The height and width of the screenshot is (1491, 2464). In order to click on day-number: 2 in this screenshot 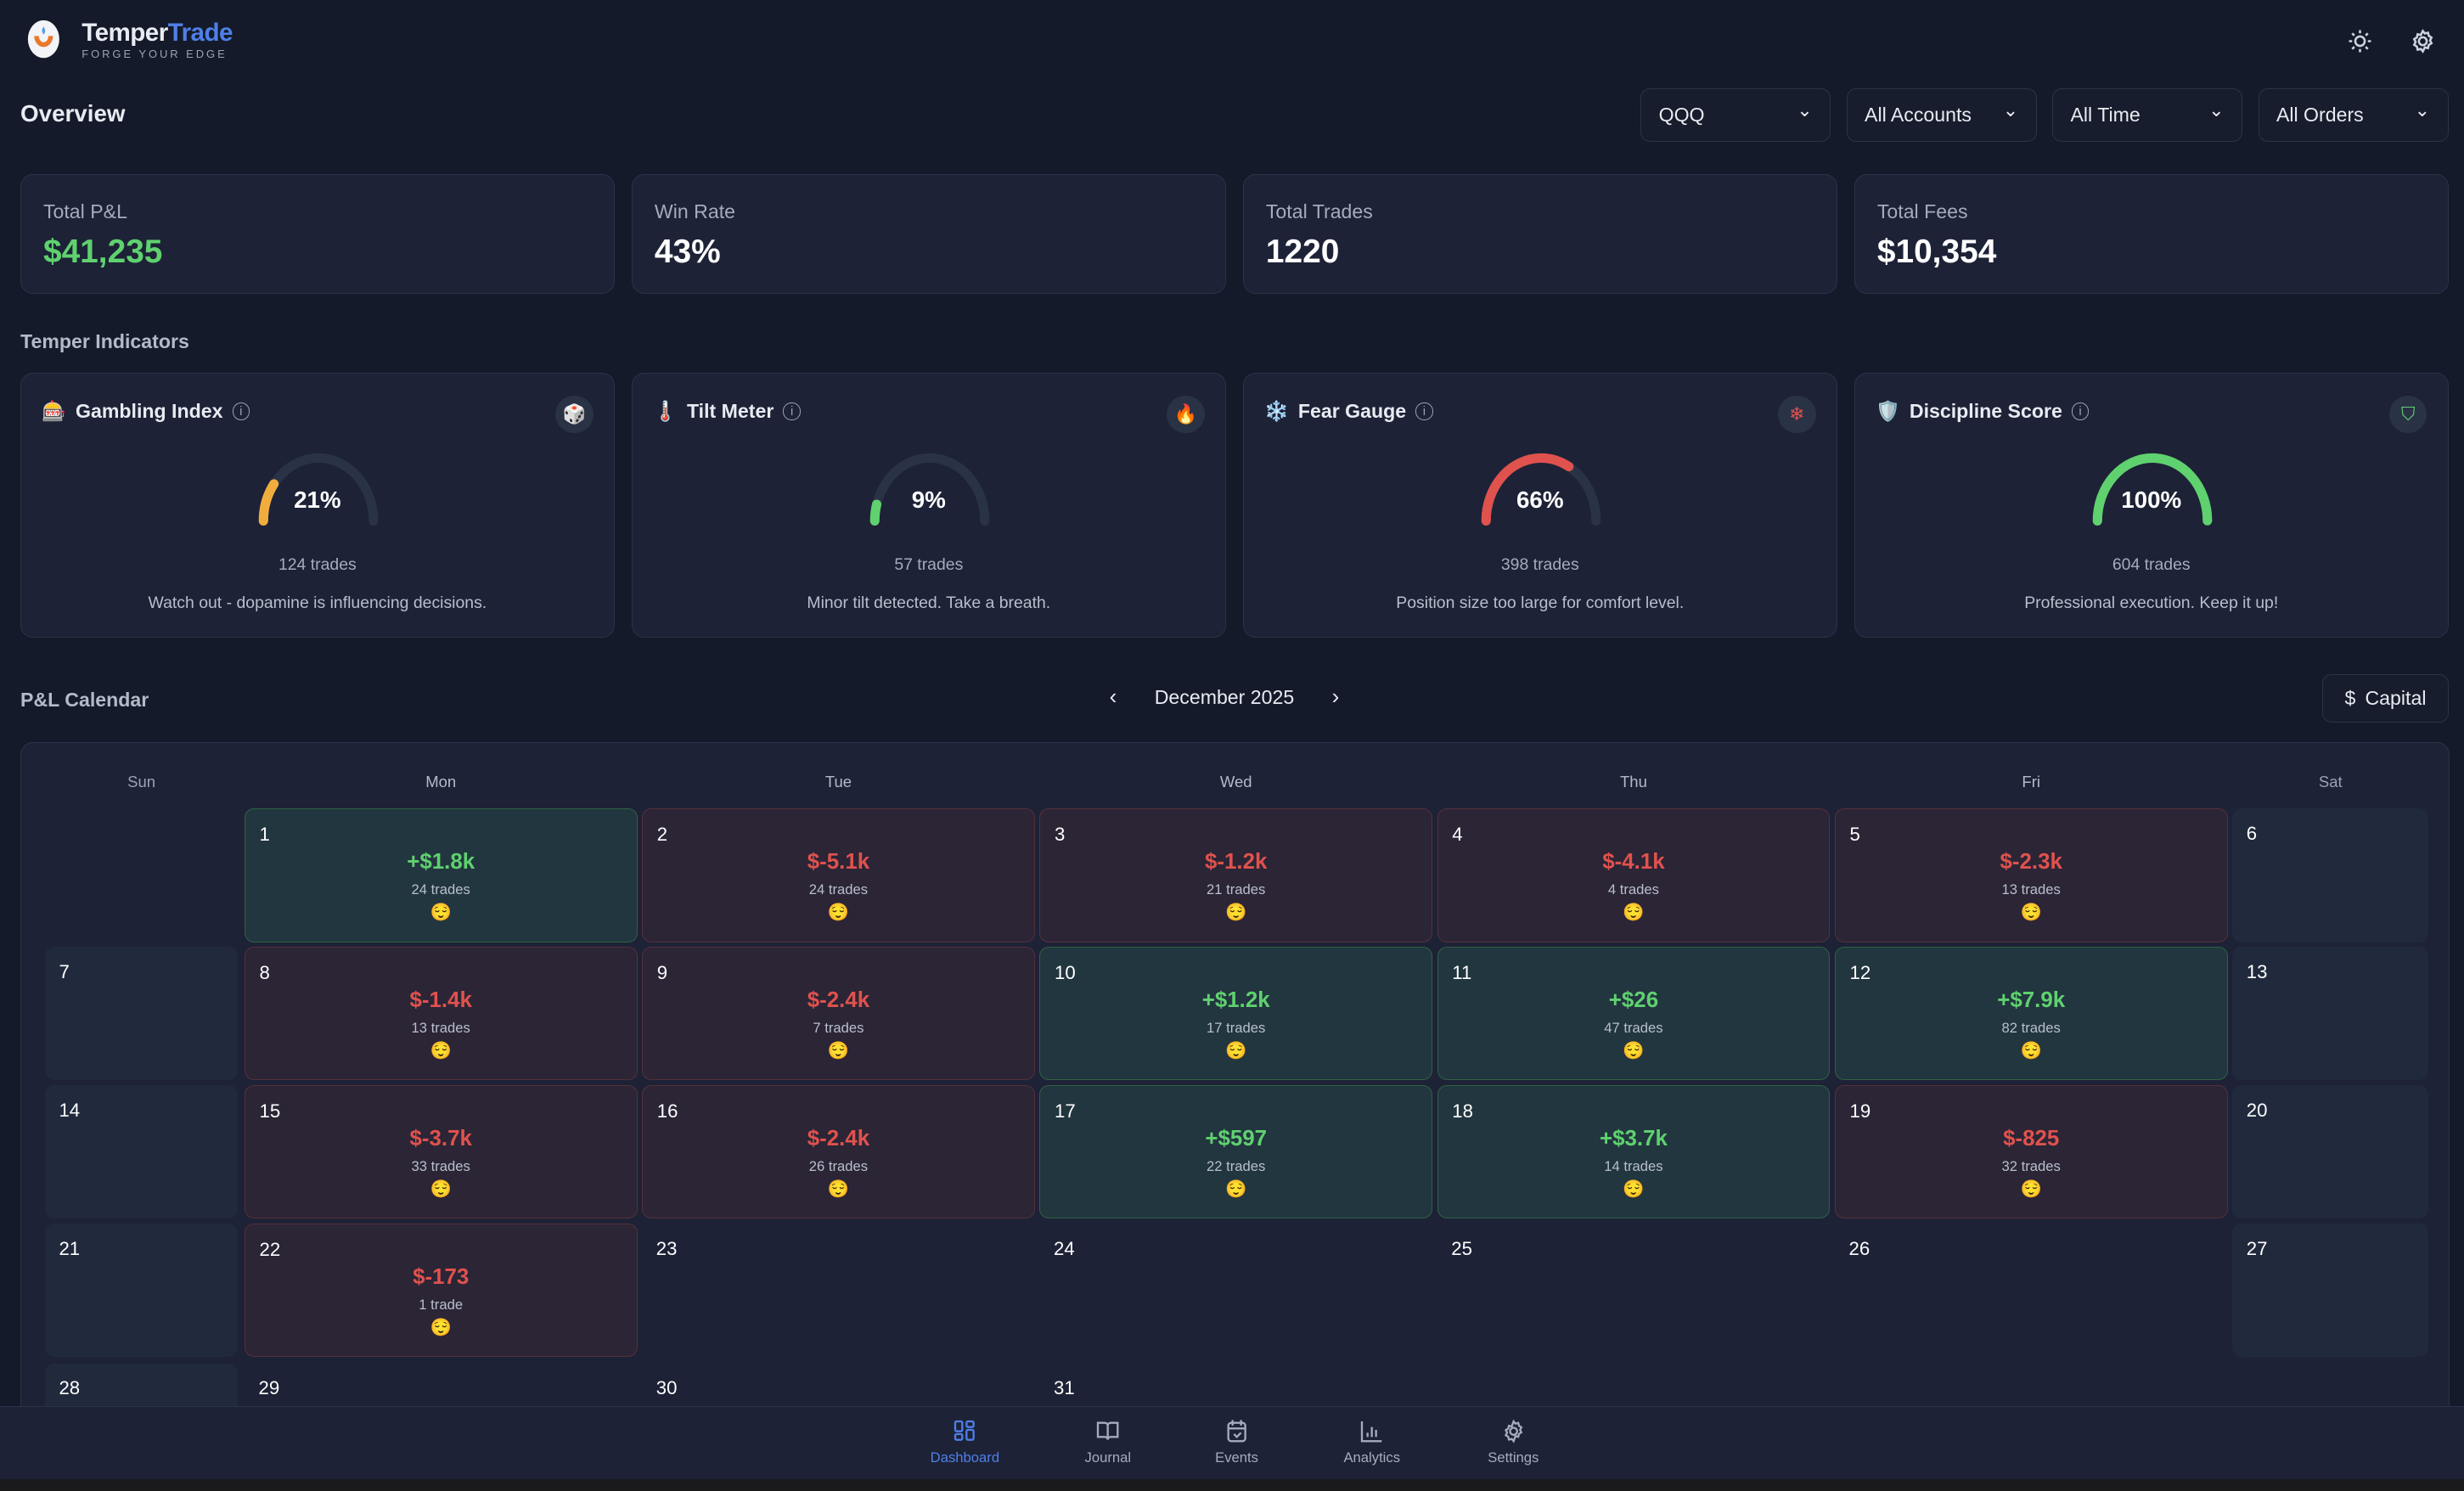, I will do `click(662, 834)`.